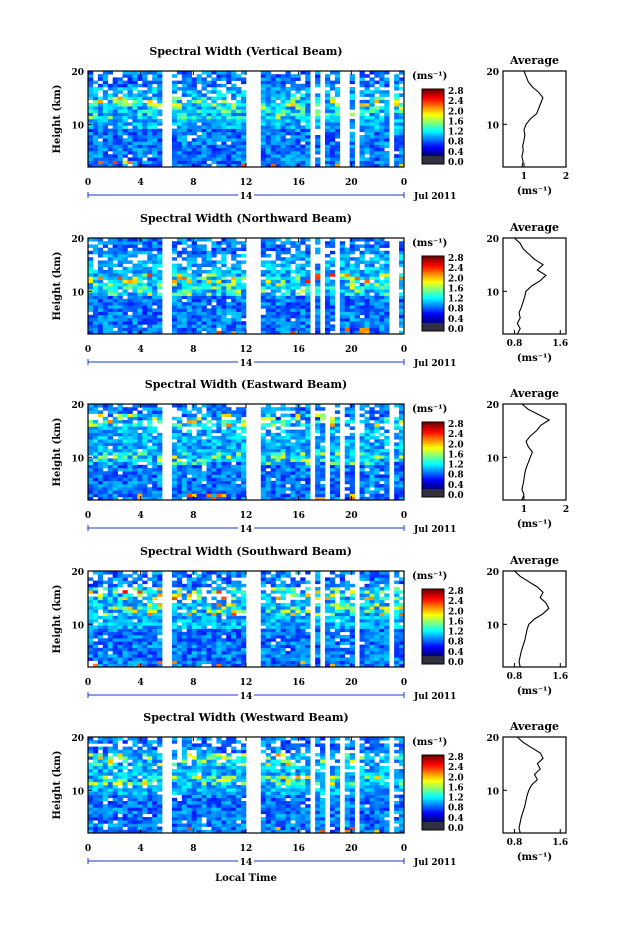  What do you see at coordinates (534, 286) in the screenshot?
I see `profile-frame` at bounding box center [534, 286].